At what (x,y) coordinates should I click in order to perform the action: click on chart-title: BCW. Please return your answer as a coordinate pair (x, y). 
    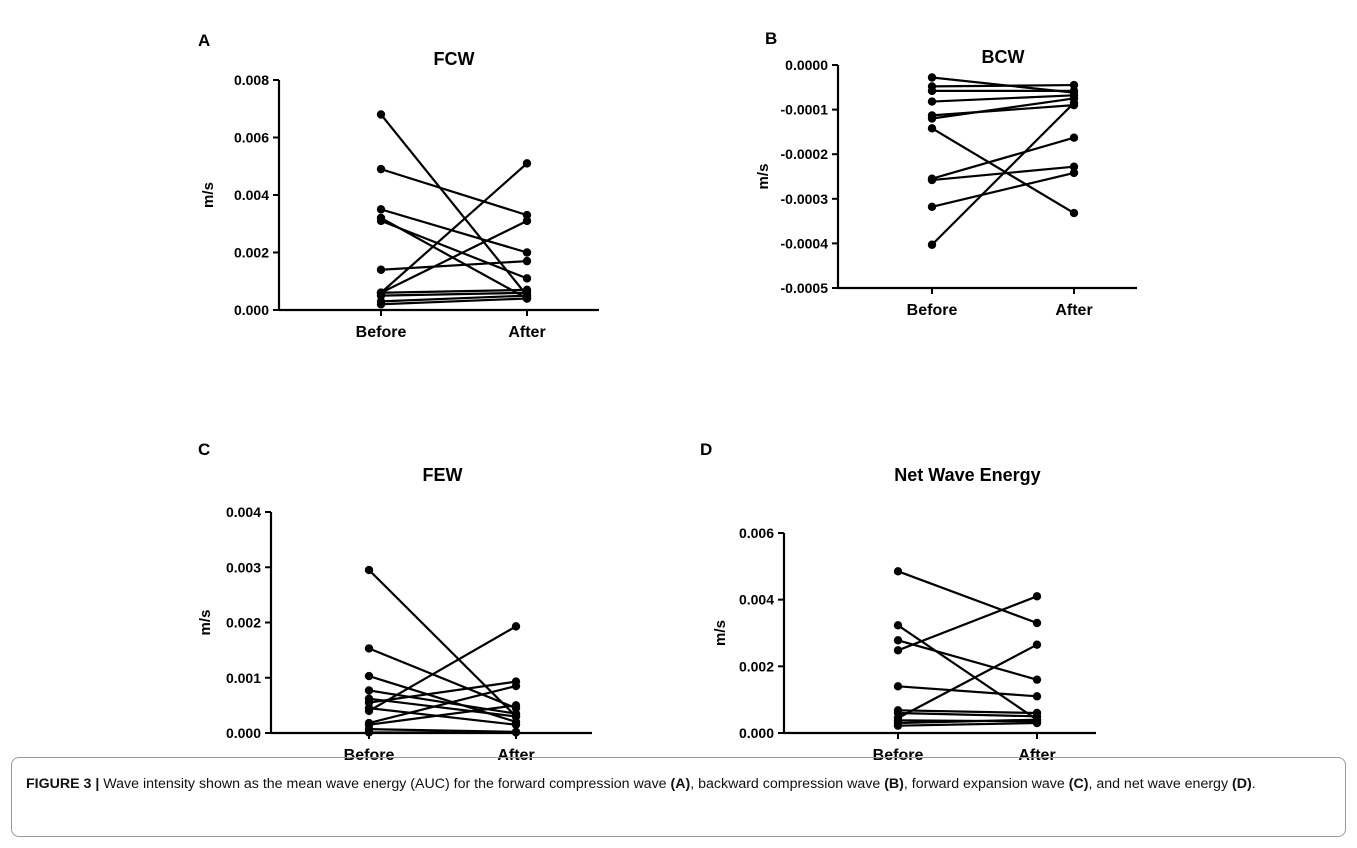
    Looking at the image, I should click on (1003, 57).